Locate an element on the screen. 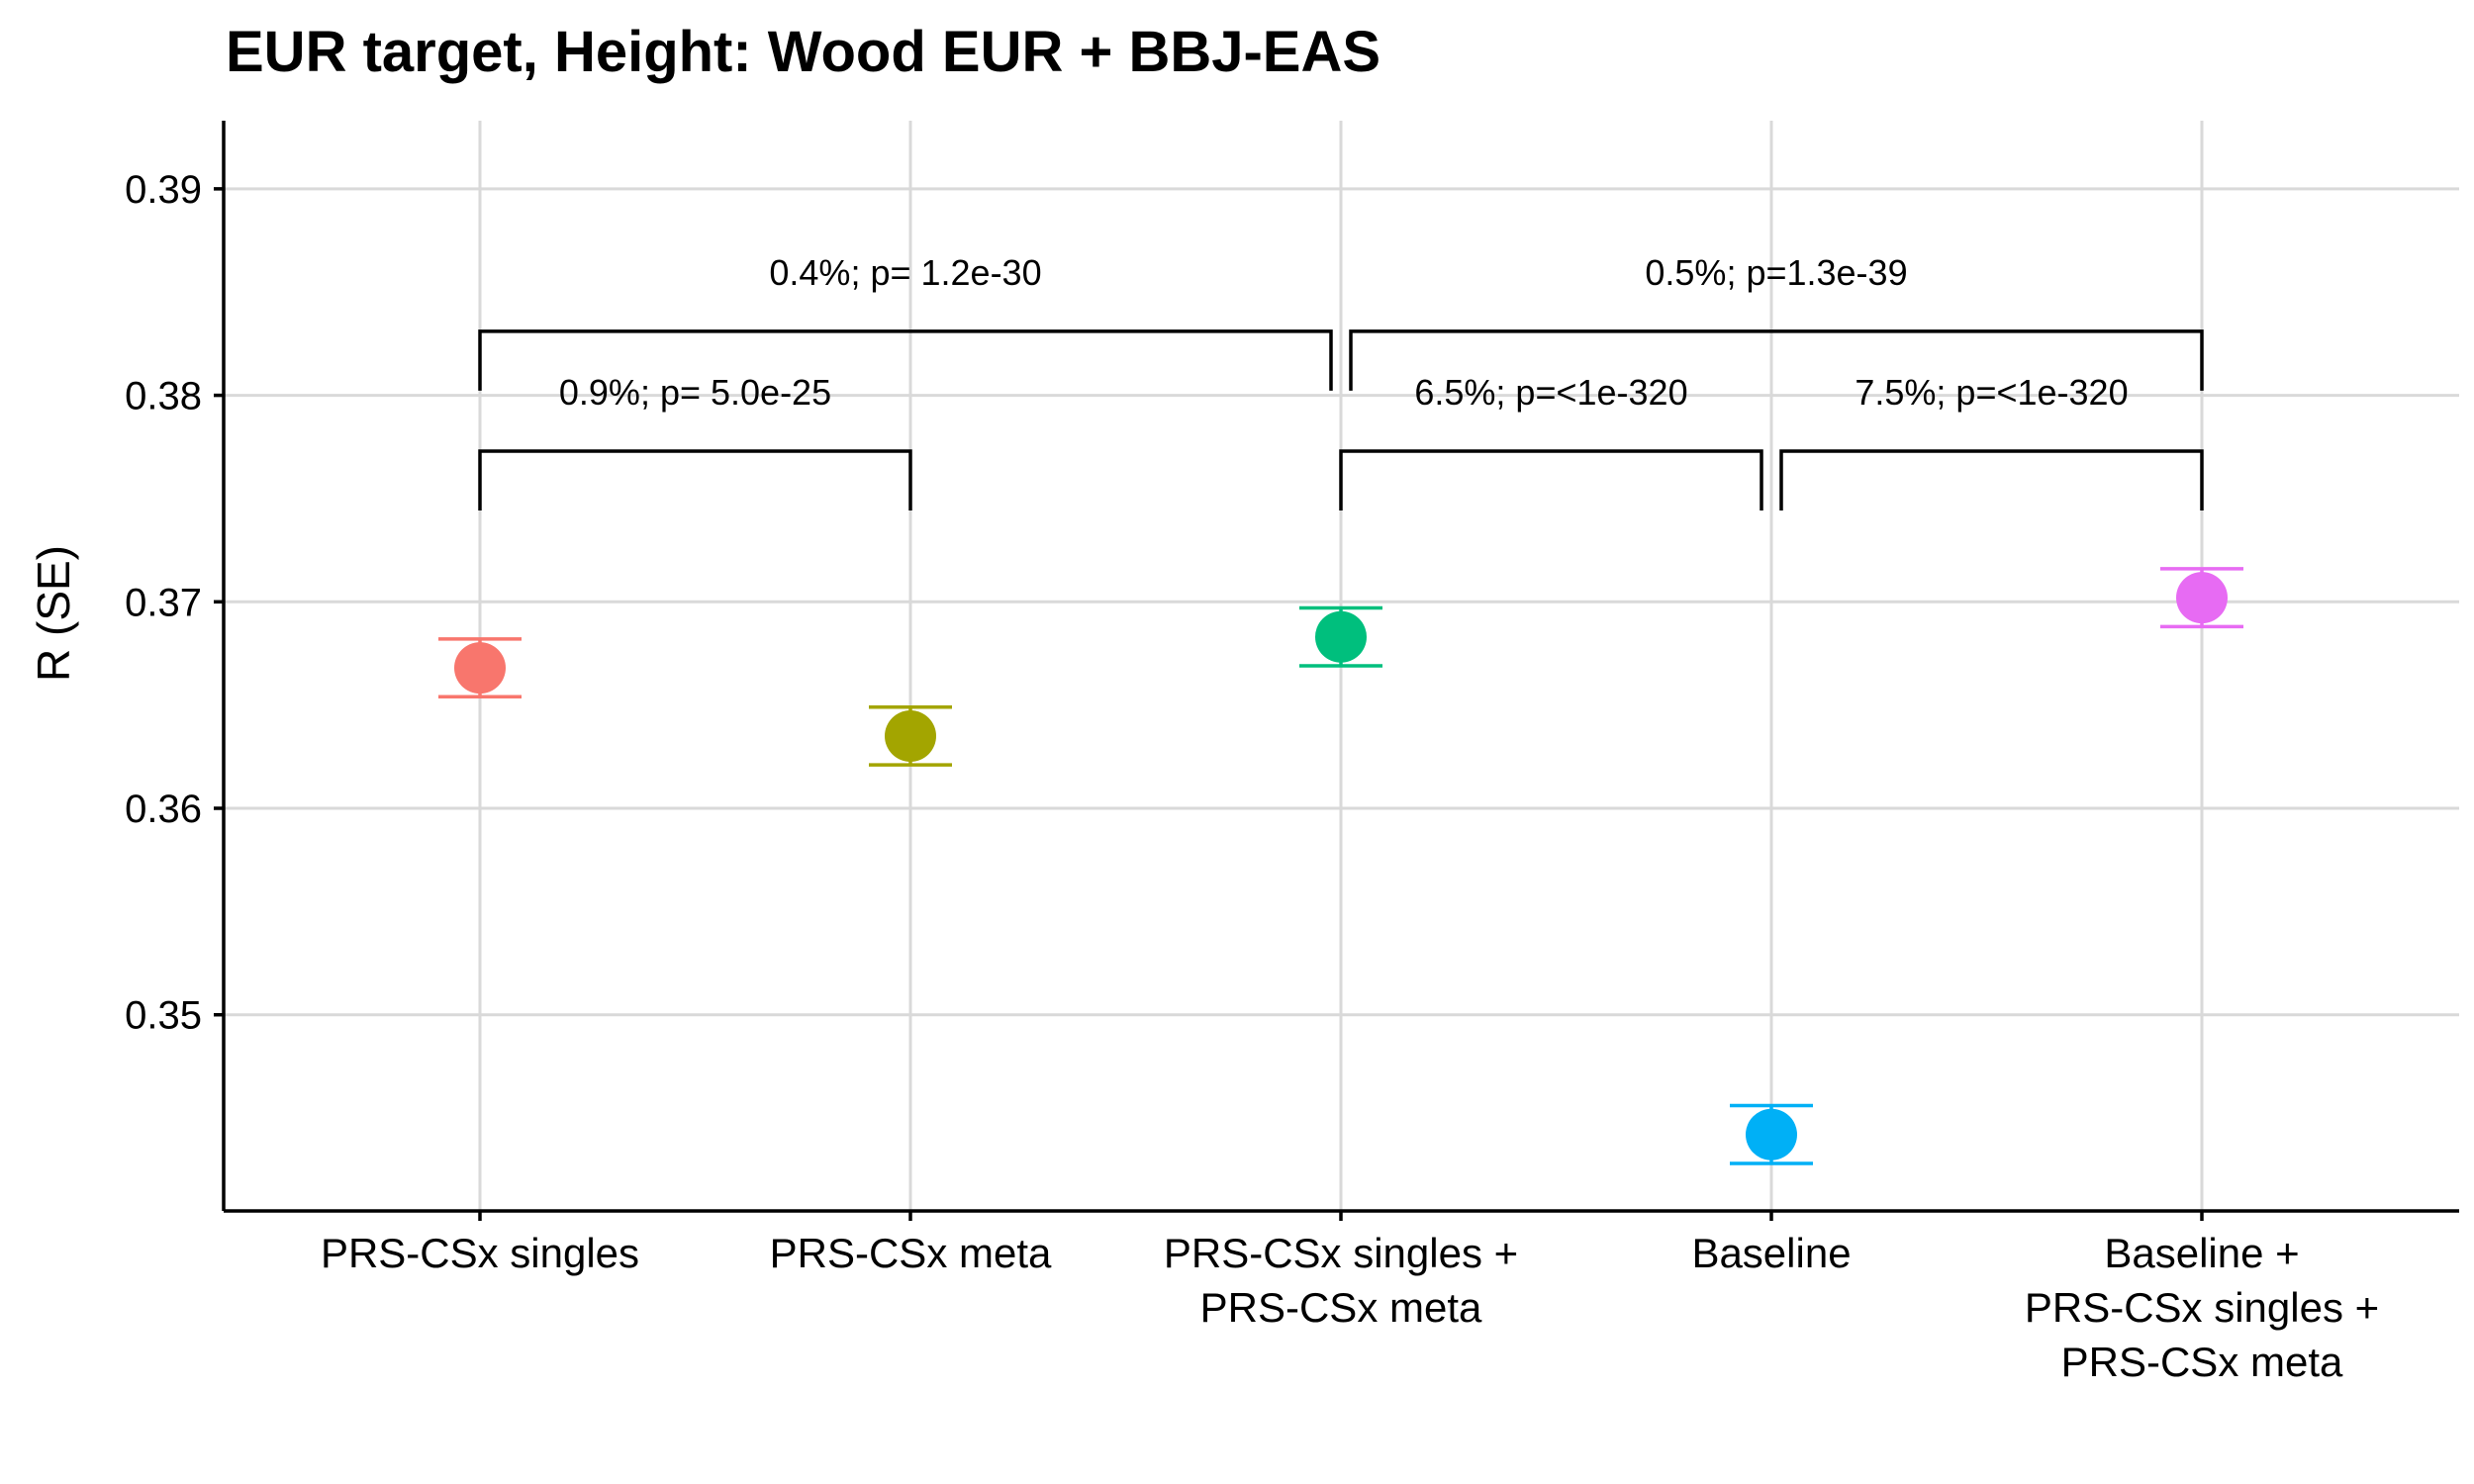 This screenshot has height=1484, width=2474. y-tick-label-1: 0.36 is located at coordinates (164, 809).